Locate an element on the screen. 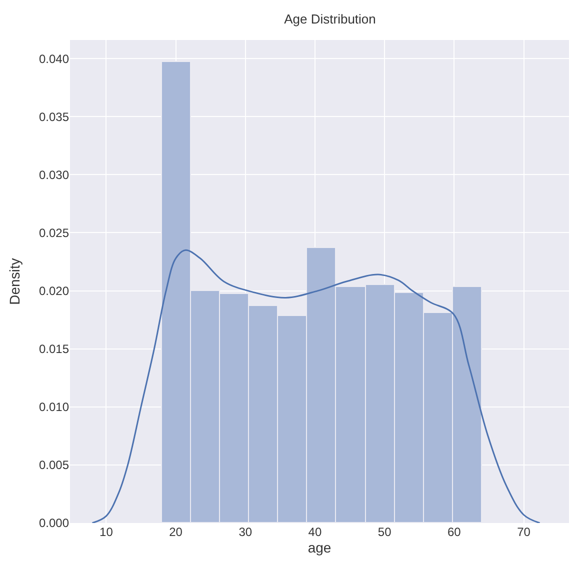 The image size is (579, 578). x-tick-label: 10 is located at coordinates (107, 532).